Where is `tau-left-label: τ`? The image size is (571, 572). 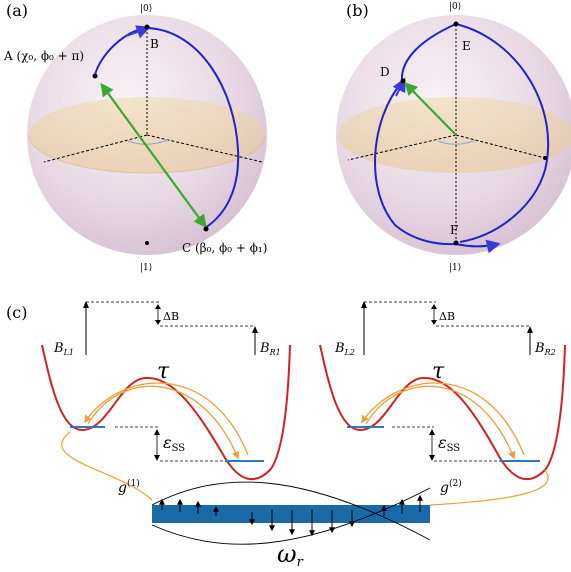 tau-left-label: τ is located at coordinates (163, 371).